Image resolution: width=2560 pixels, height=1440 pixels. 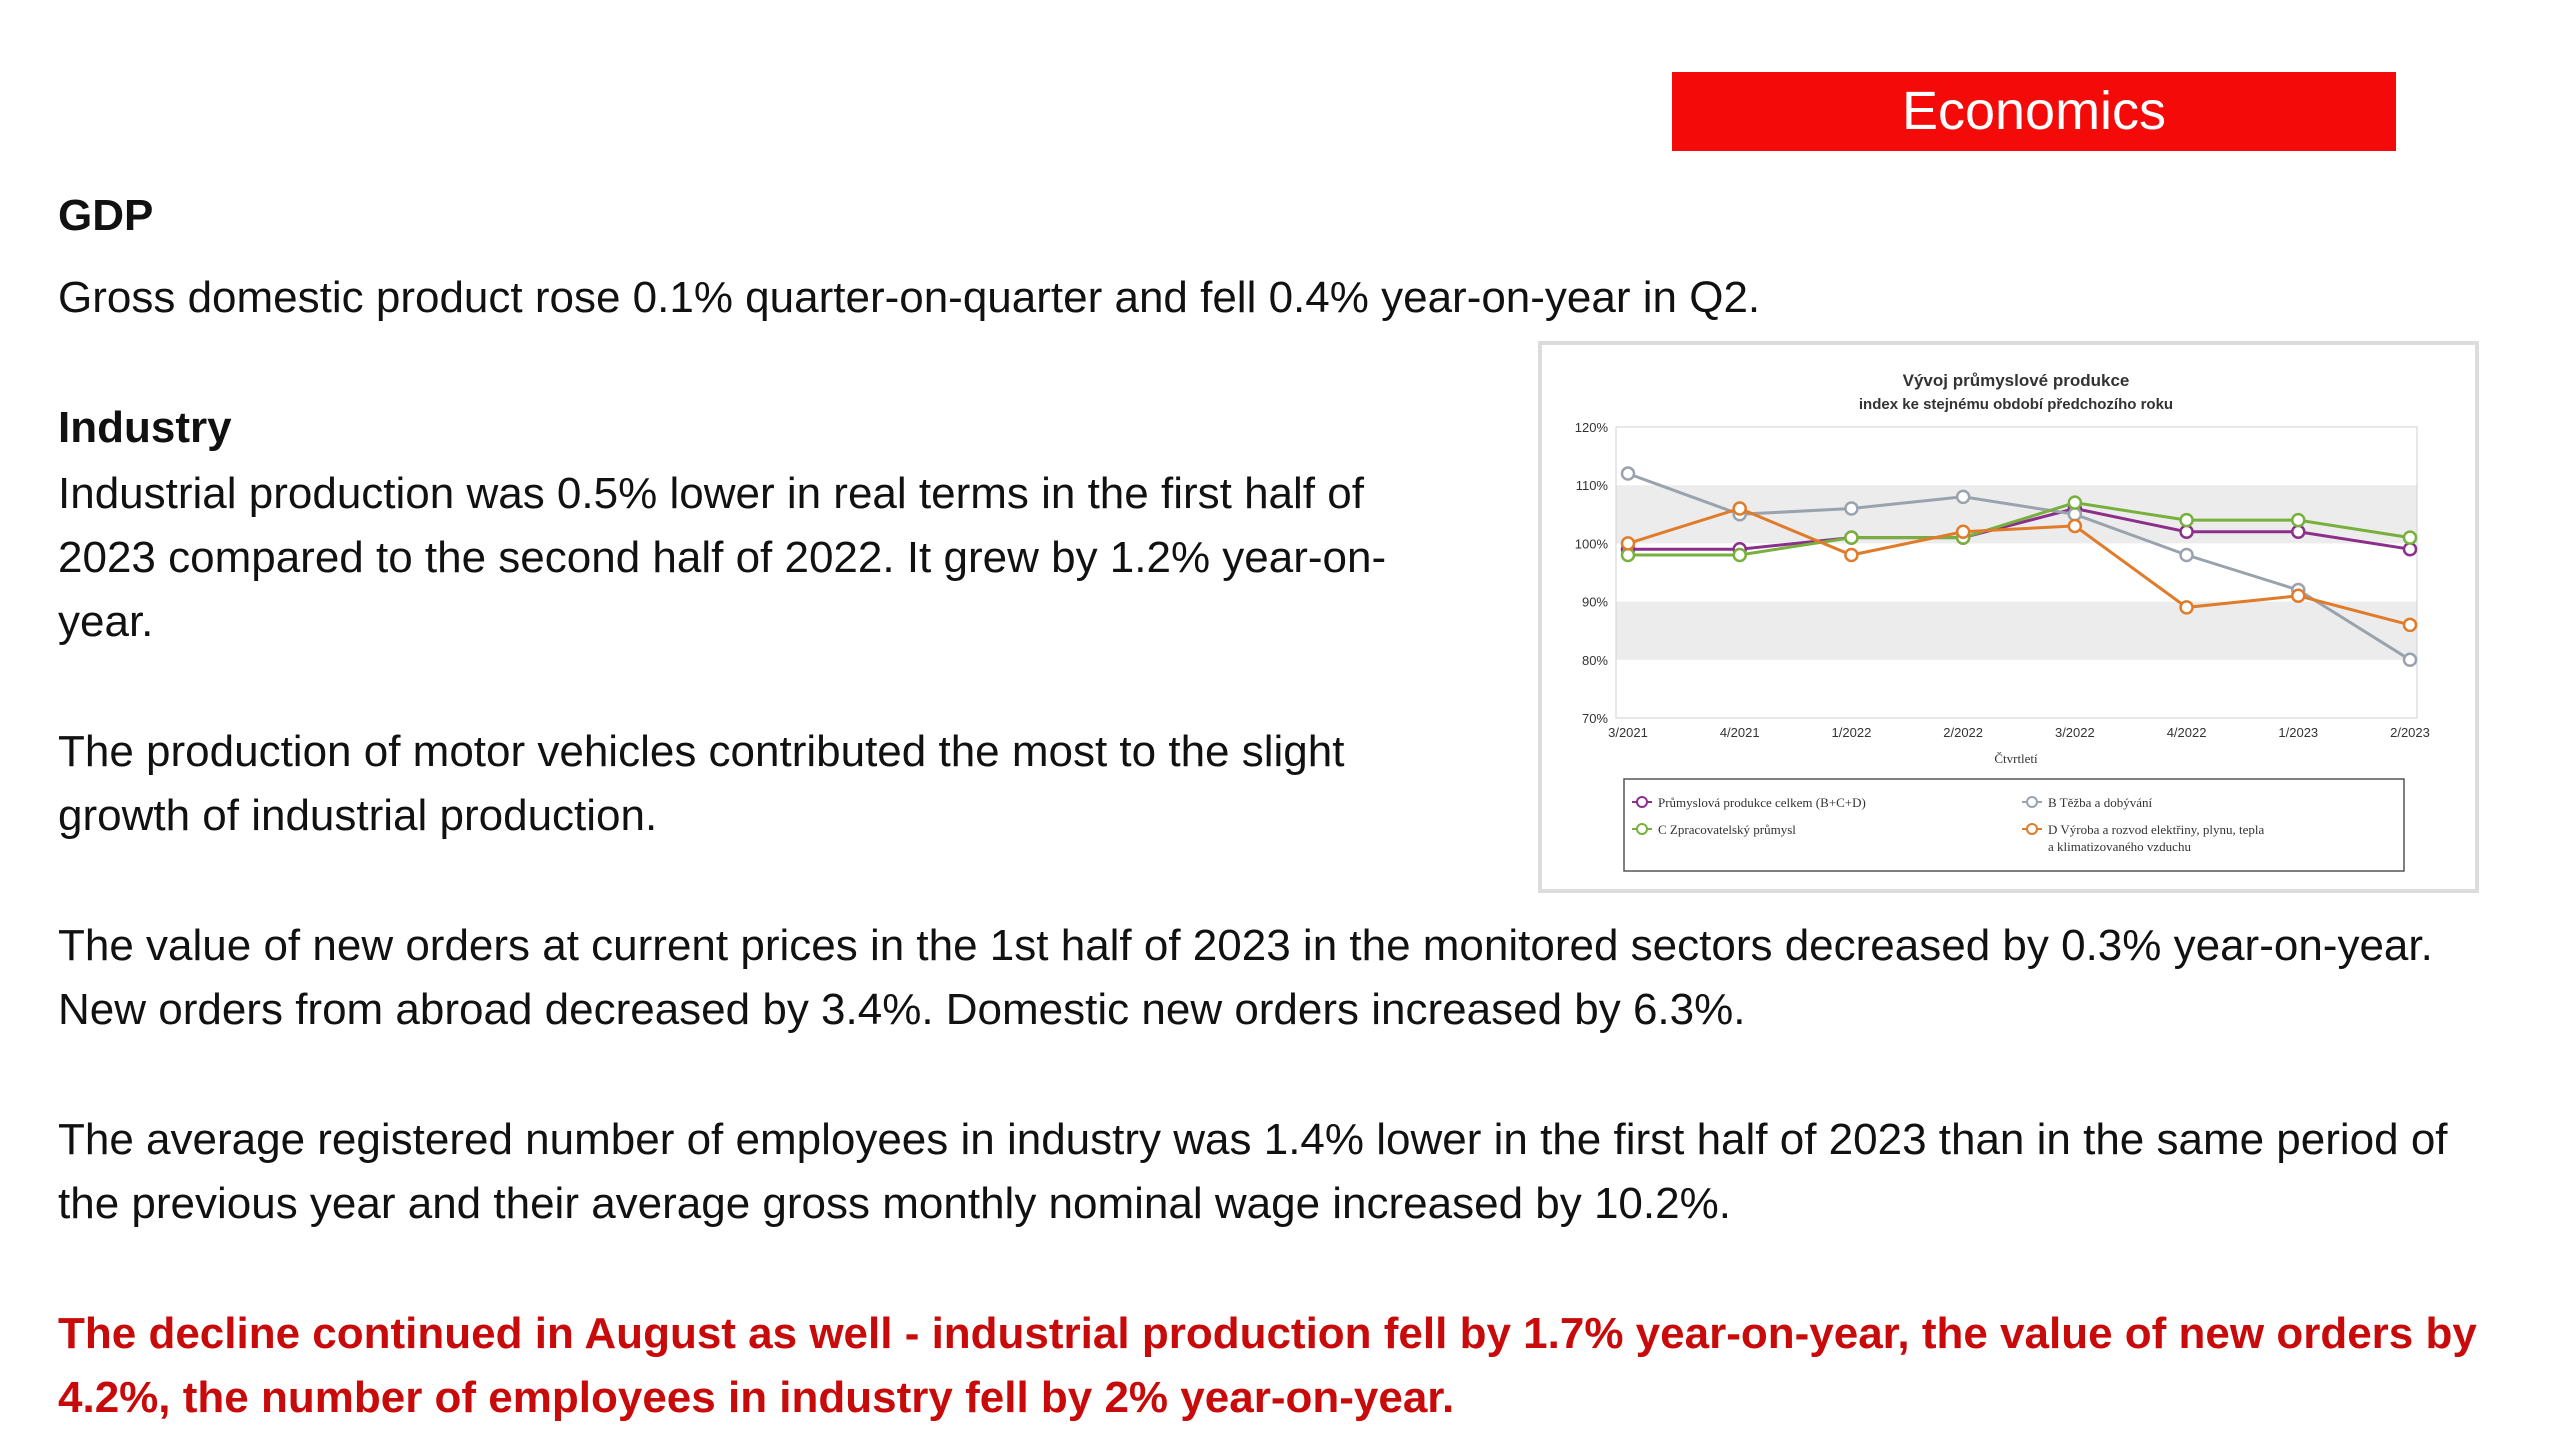 I want to click on chart-y-tick-label: 110%, so click(x=1592, y=485).